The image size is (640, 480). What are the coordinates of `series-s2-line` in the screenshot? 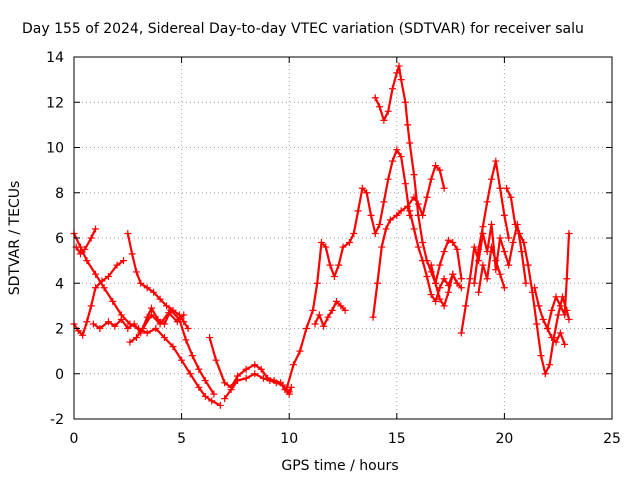 It's located at (98, 298).